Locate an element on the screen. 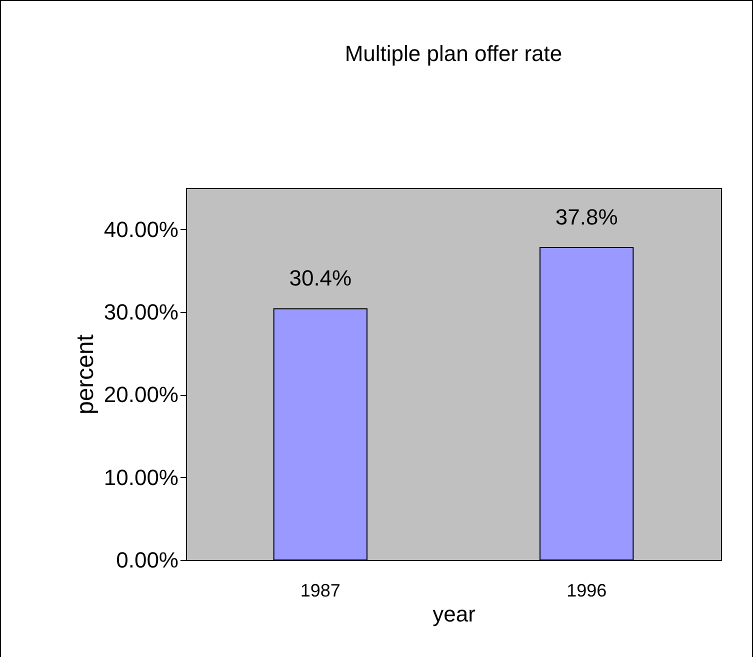  data-label: 30.4% is located at coordinates (320, 278).